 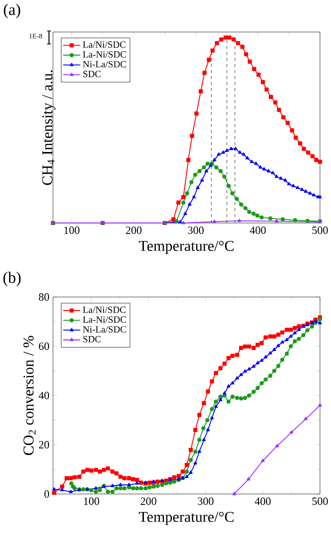 I want to click on y-tick-label: 60, so click(x=44, y=346).